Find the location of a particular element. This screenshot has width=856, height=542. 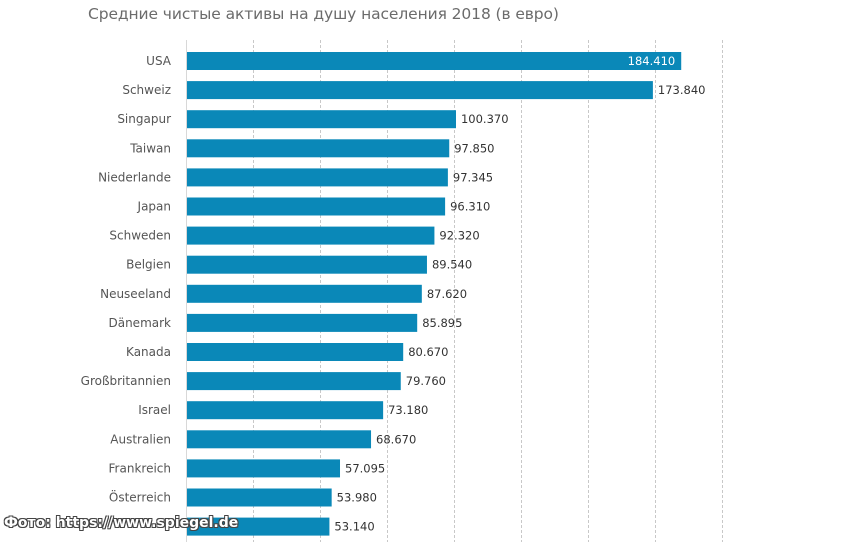

category-label: Singapur is located at coordinates (144, 119).